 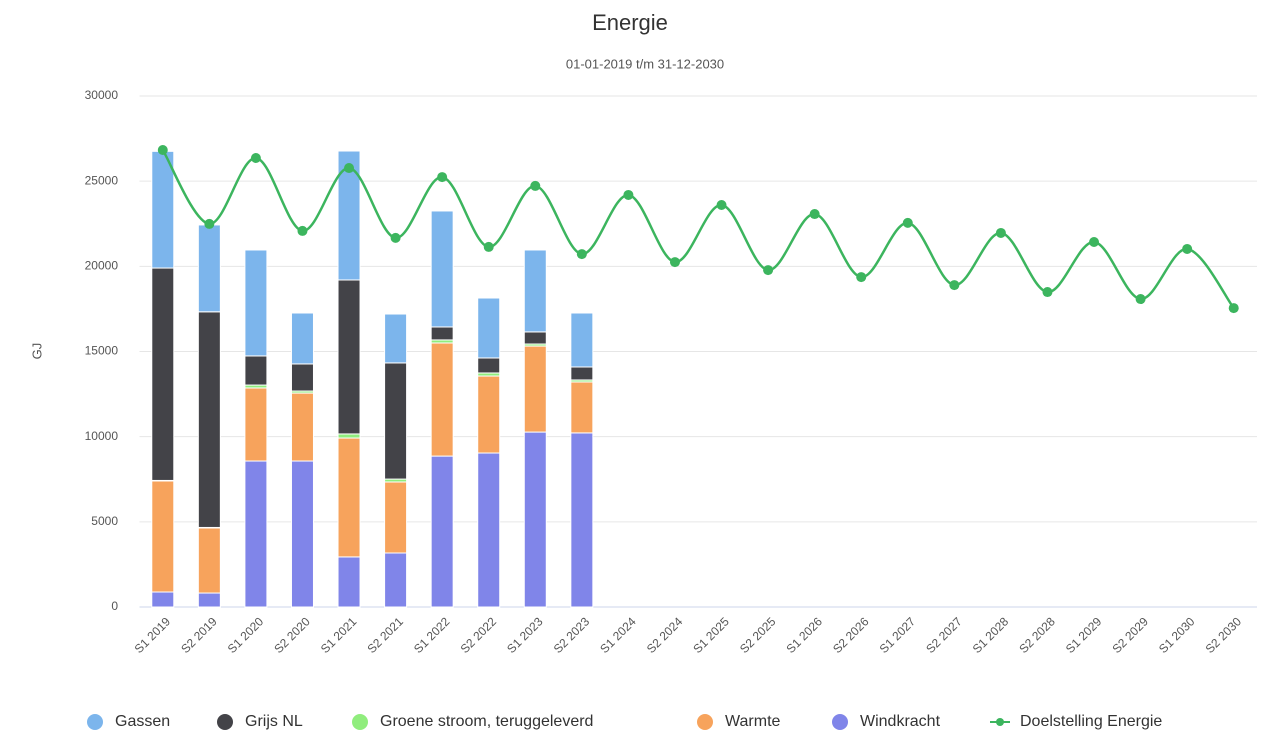 What do you see at coordinates (142, 721) in the screenshot?
I see `legend-label: Gassen` at bounding box center [142, 721].